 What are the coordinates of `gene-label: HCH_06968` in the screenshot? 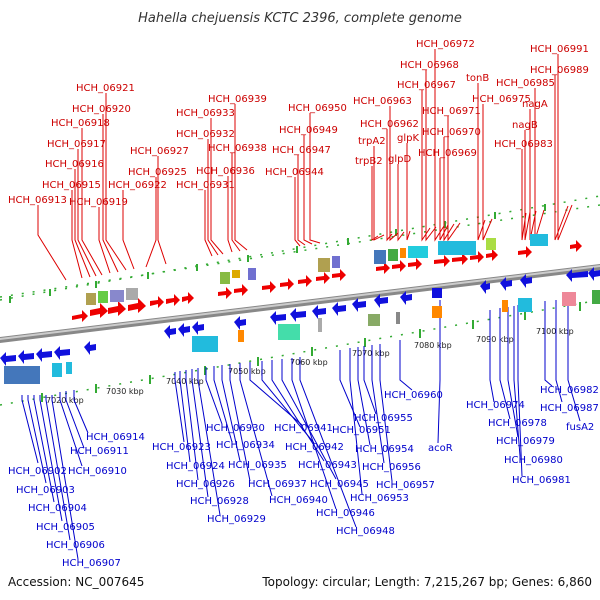 It's located at (429, 65).